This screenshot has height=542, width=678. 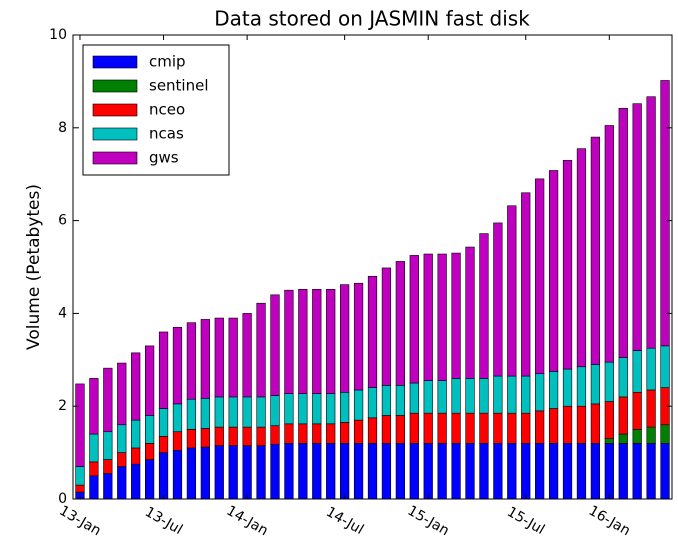 I want to click on legend-swatch, so click(x=115, y=62).